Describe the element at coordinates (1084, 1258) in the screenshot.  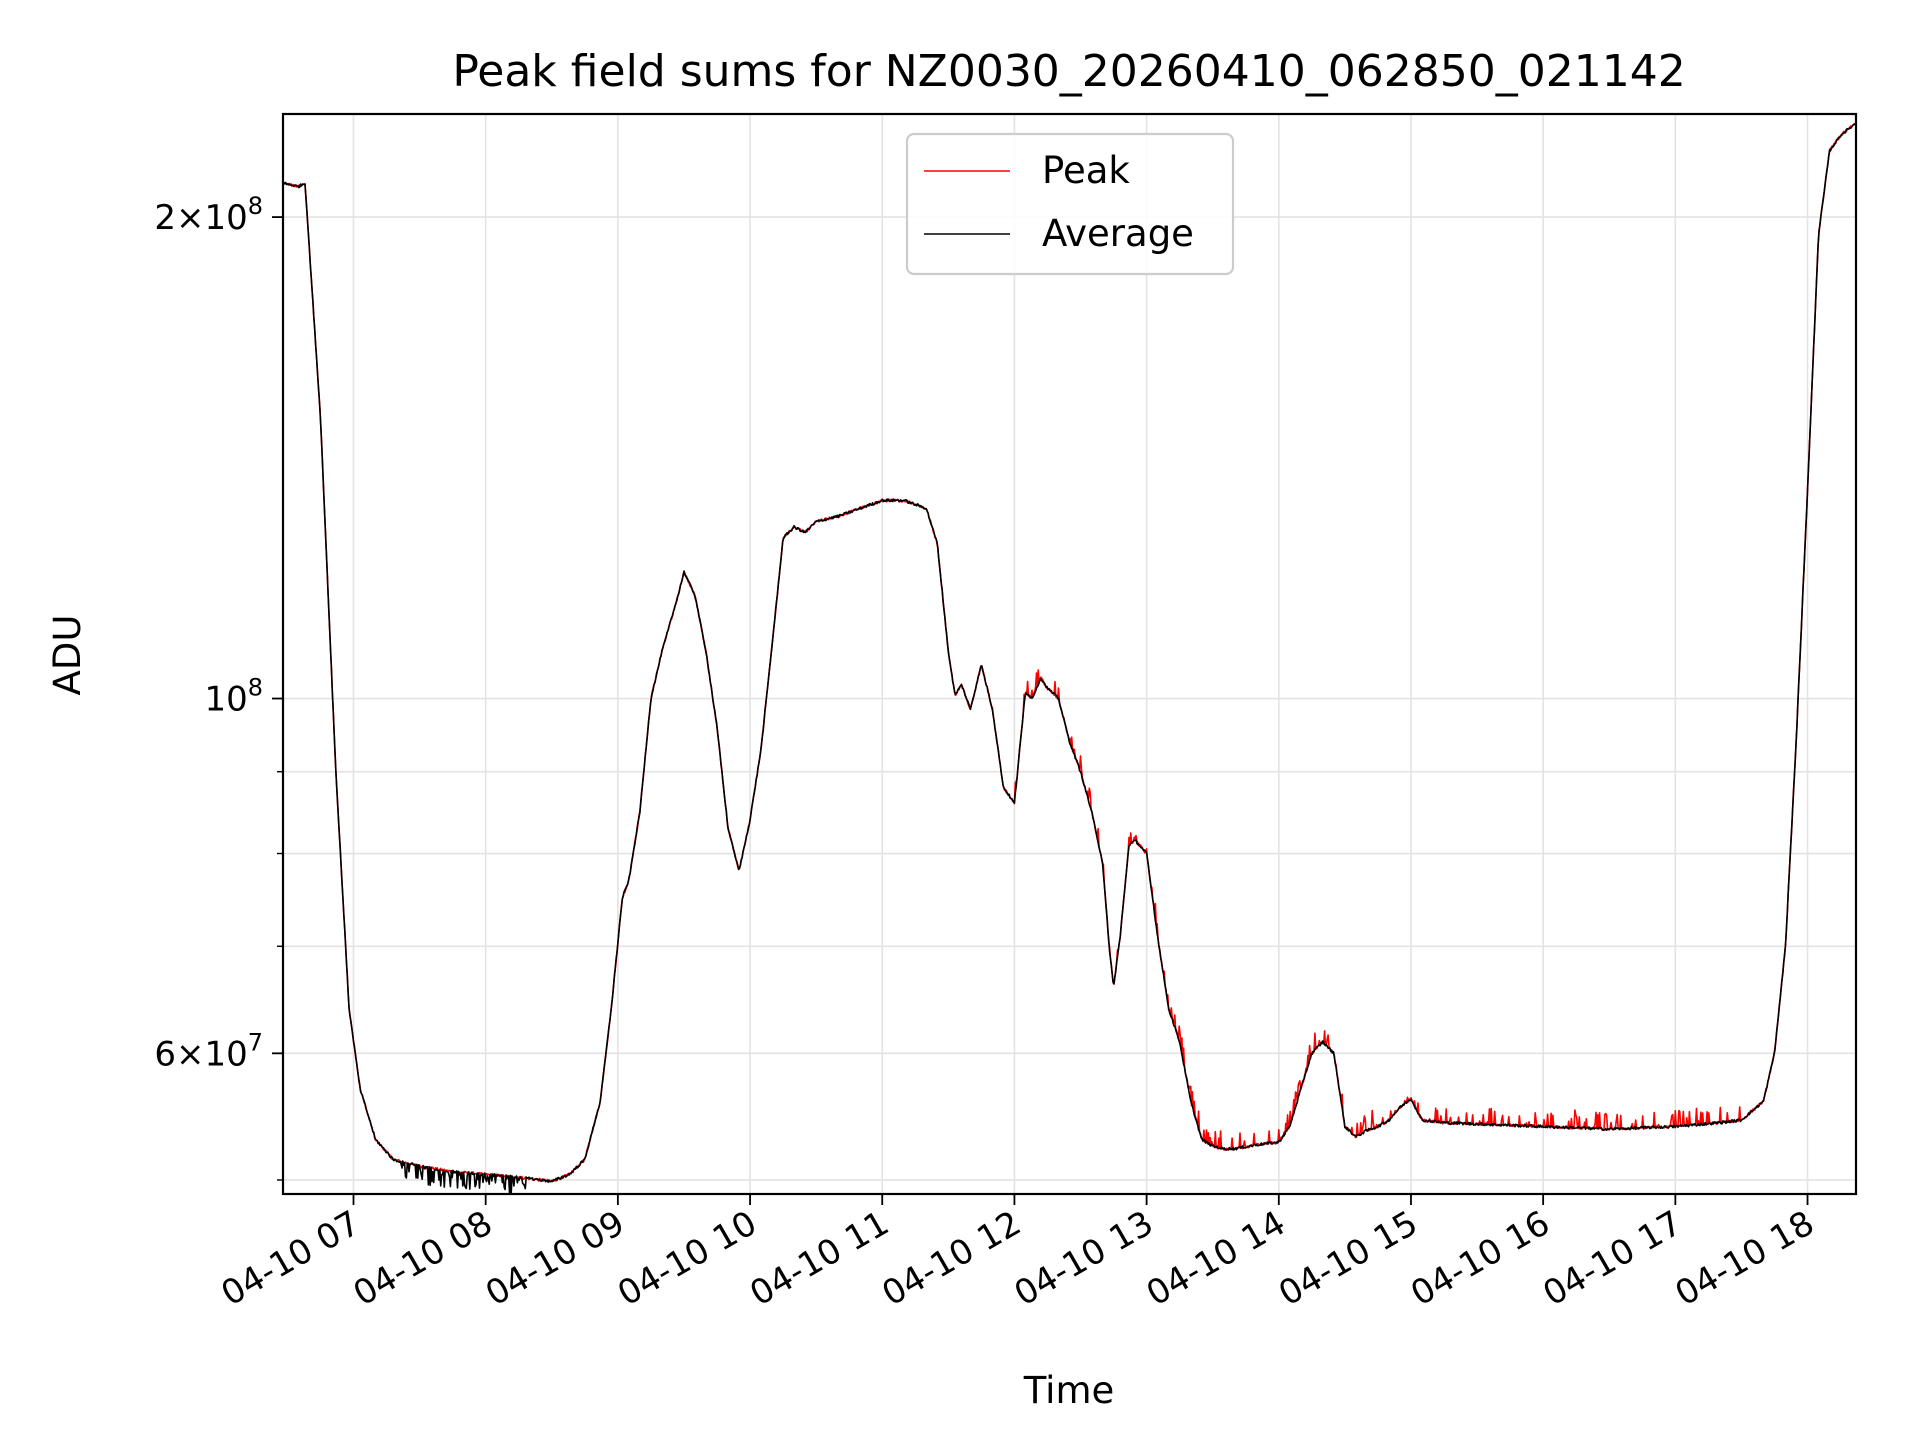
I see `x-tick-label: 04-10 13` at that location.